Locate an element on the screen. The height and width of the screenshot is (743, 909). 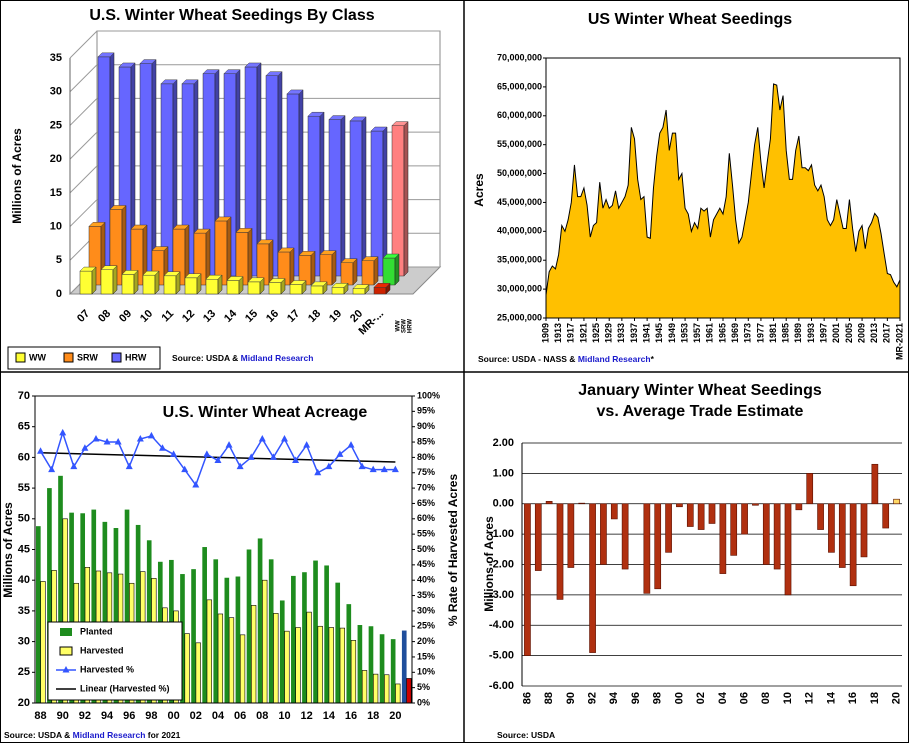
source-part: Source: USDA - NASS & is located at coordinates (528, 359).